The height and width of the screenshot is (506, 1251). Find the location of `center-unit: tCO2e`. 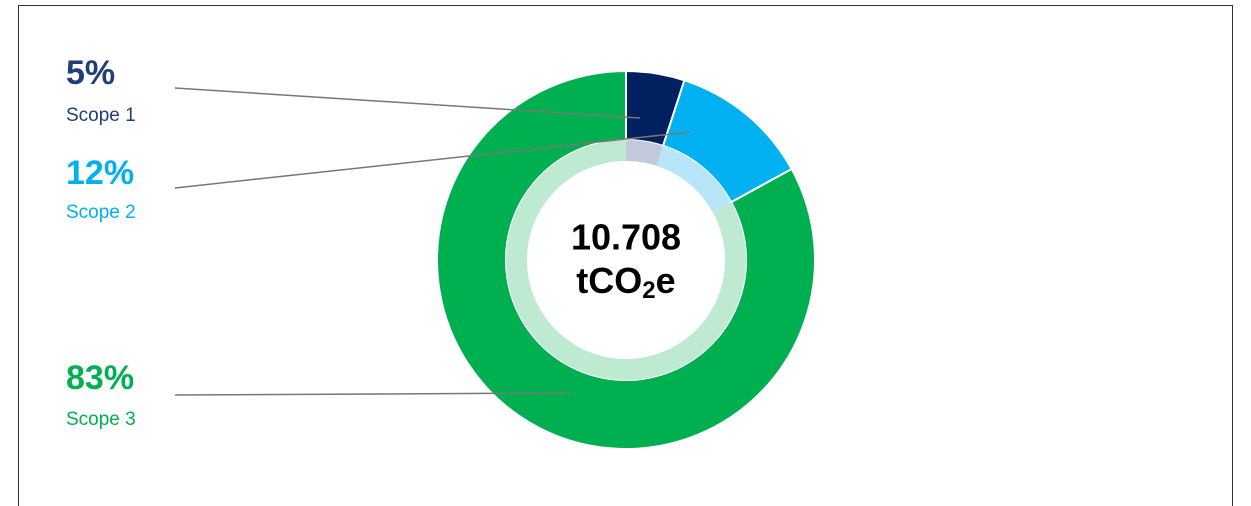

center-unit: tCO2e is located at coordinates (625, 282).